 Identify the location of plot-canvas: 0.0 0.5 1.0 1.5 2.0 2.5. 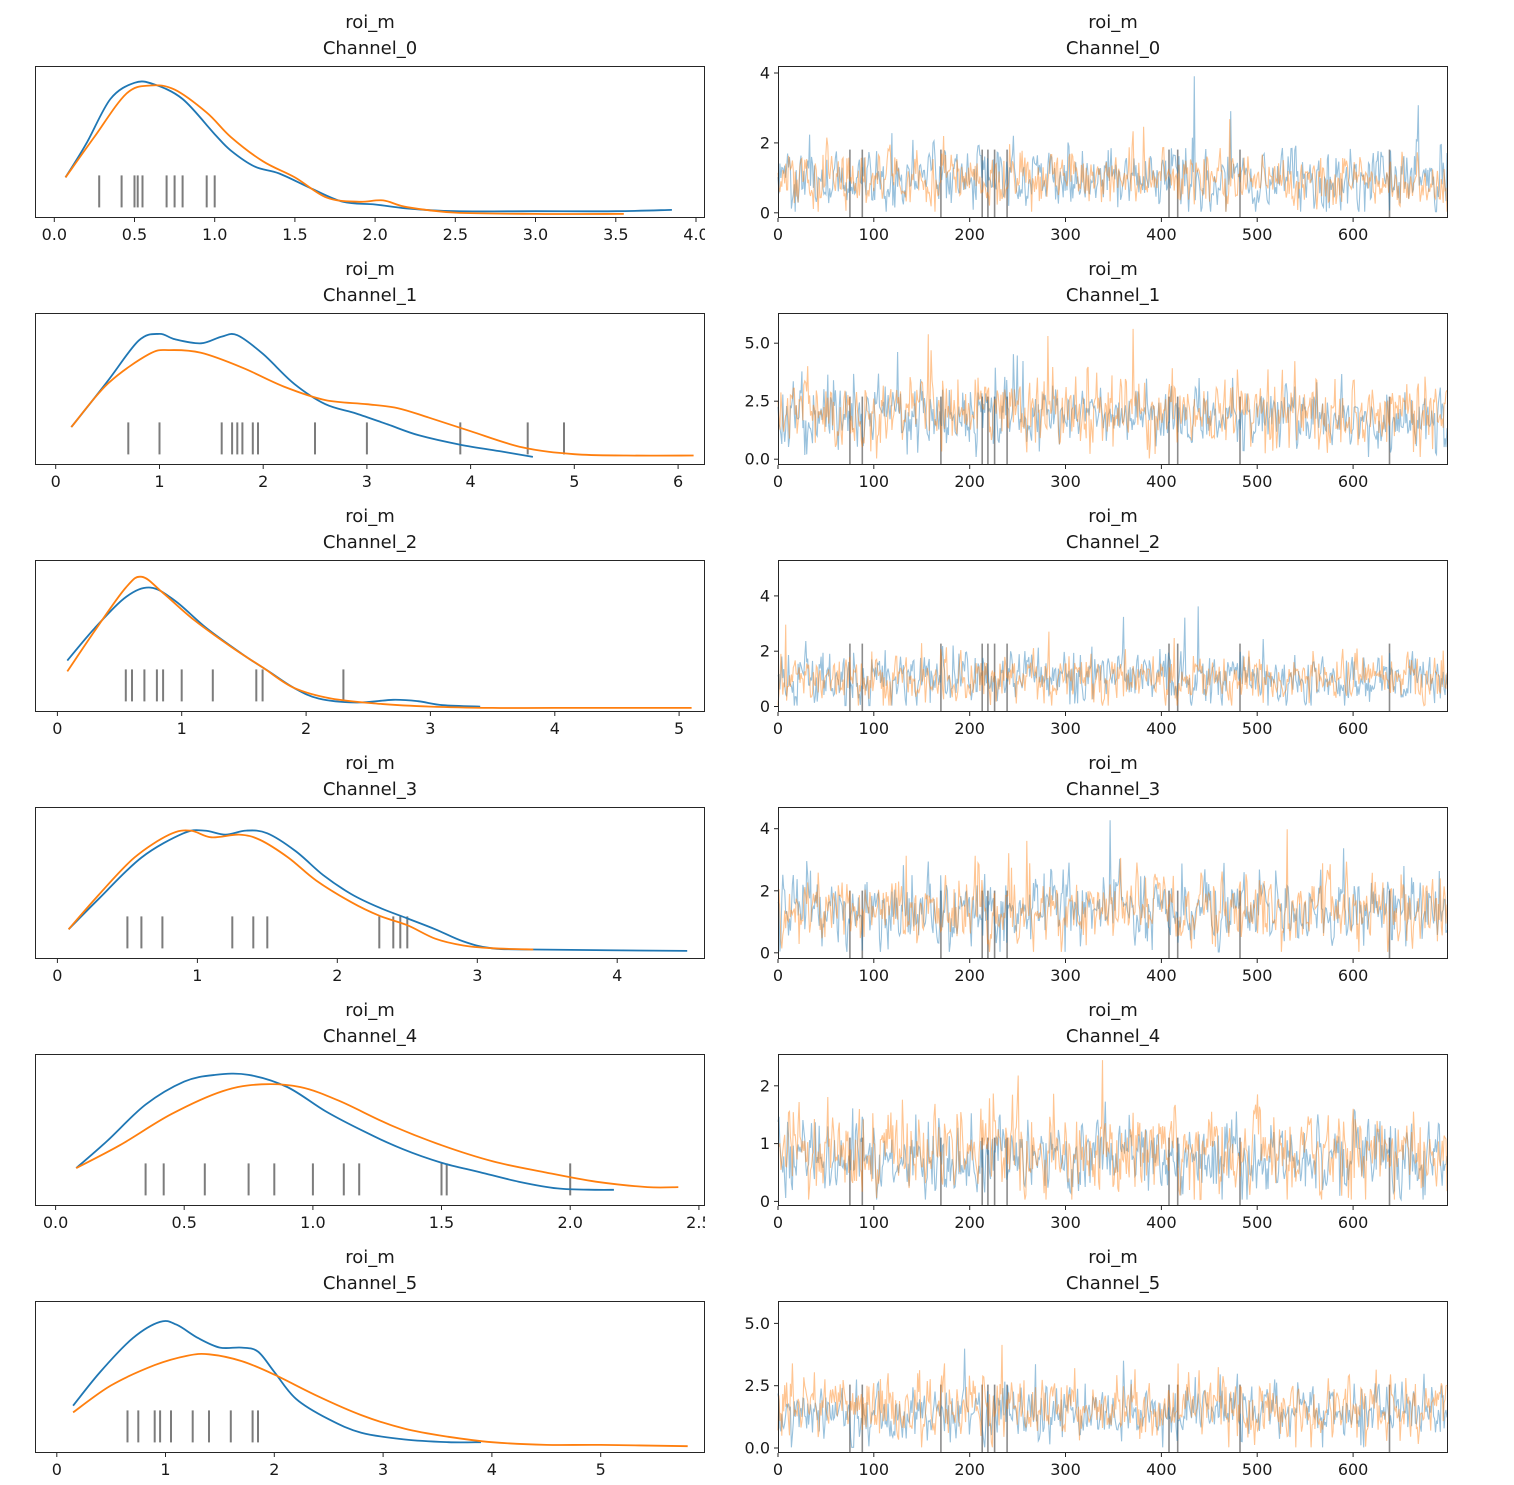
(370, 1143).